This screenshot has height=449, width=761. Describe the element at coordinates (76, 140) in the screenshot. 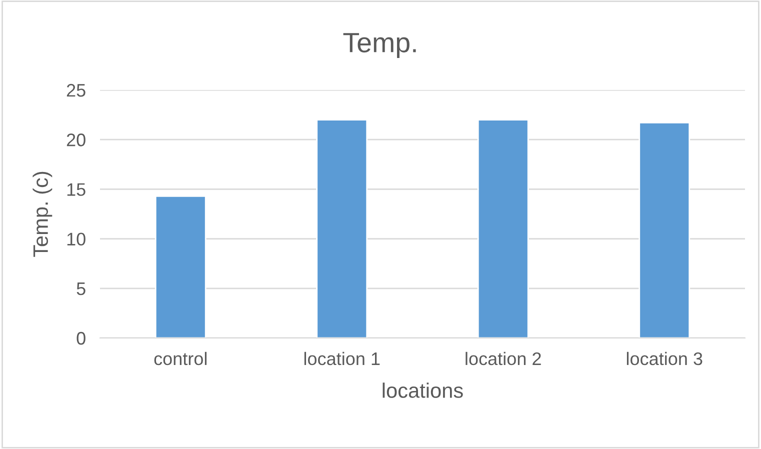

I see `y-tick-label: 20` at that location.